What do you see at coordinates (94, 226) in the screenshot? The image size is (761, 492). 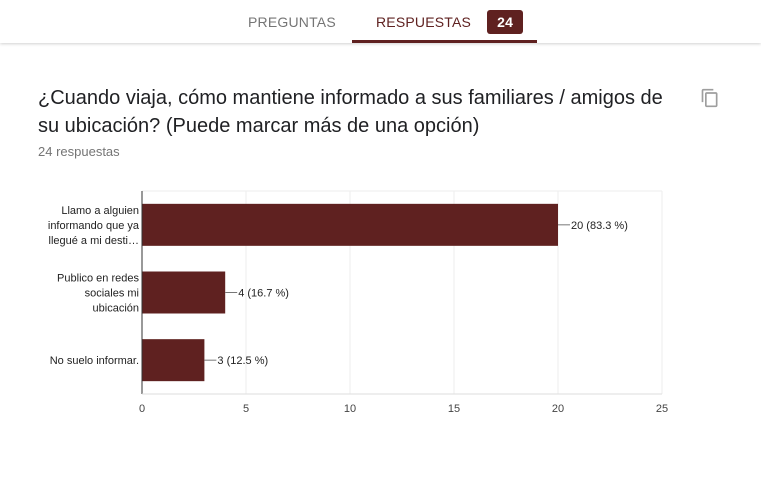 I see `category-label-0-1: informando que ya` at bounding box center [94, 226].